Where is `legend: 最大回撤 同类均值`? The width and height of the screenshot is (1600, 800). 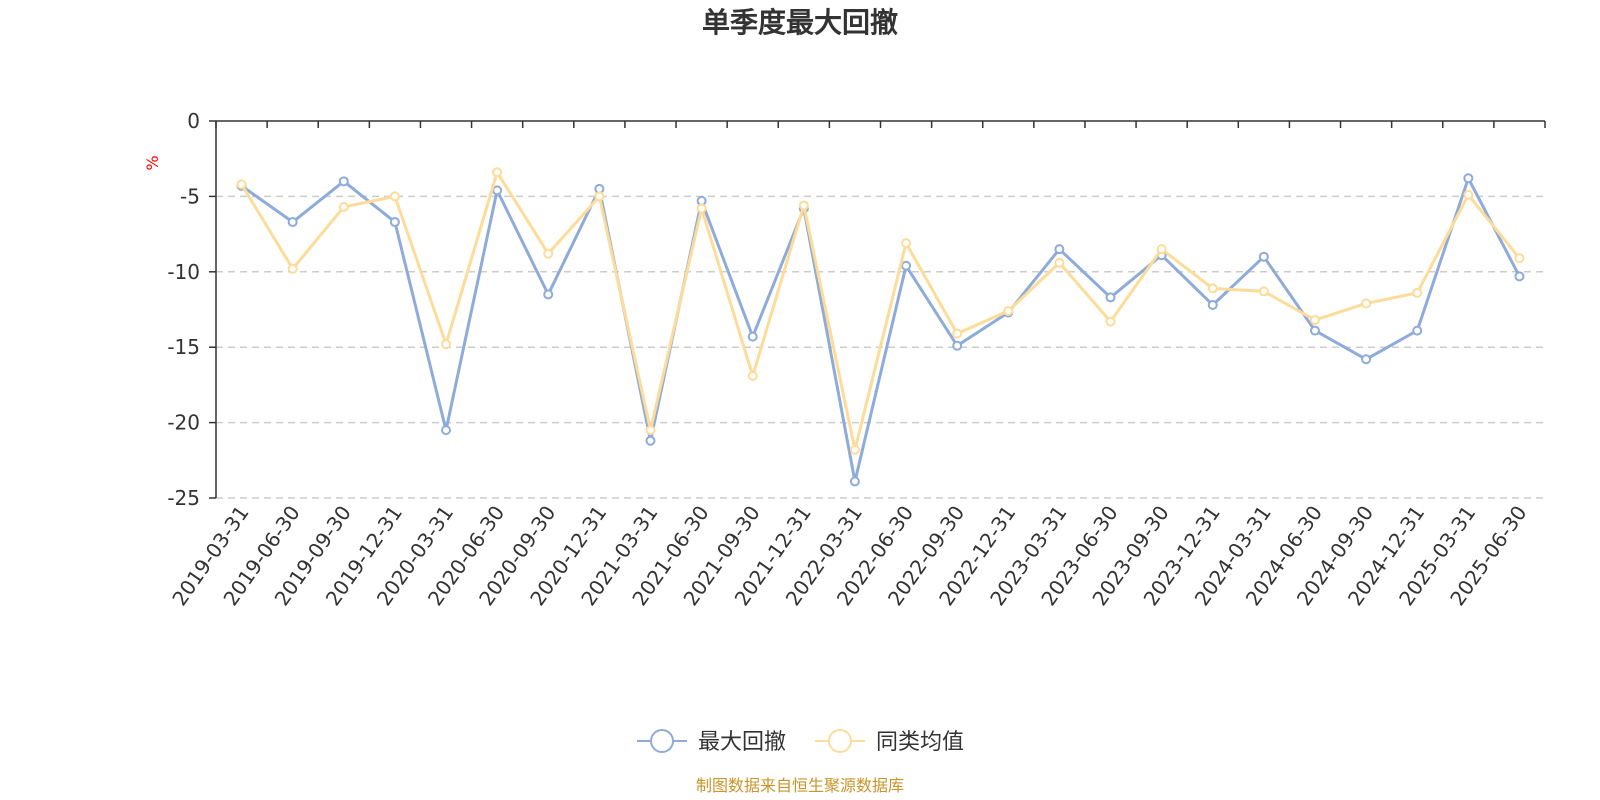
legend: 最大回撤 同类均值 is located at coordinates (800, 742).